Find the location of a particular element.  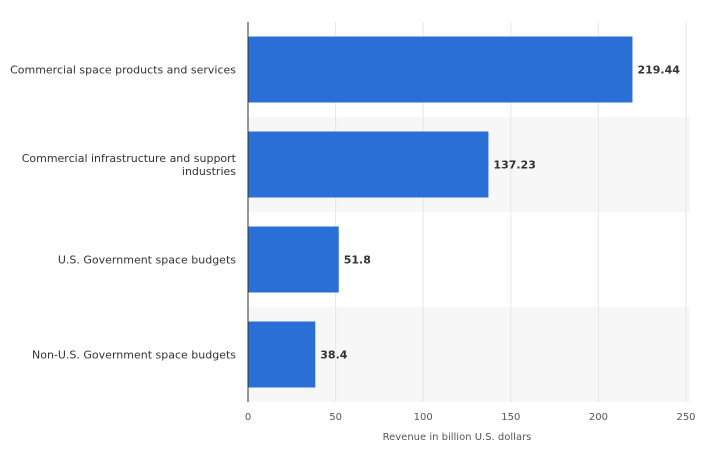

category-label: Commercial space products and services is located at coordinates (123, 70).